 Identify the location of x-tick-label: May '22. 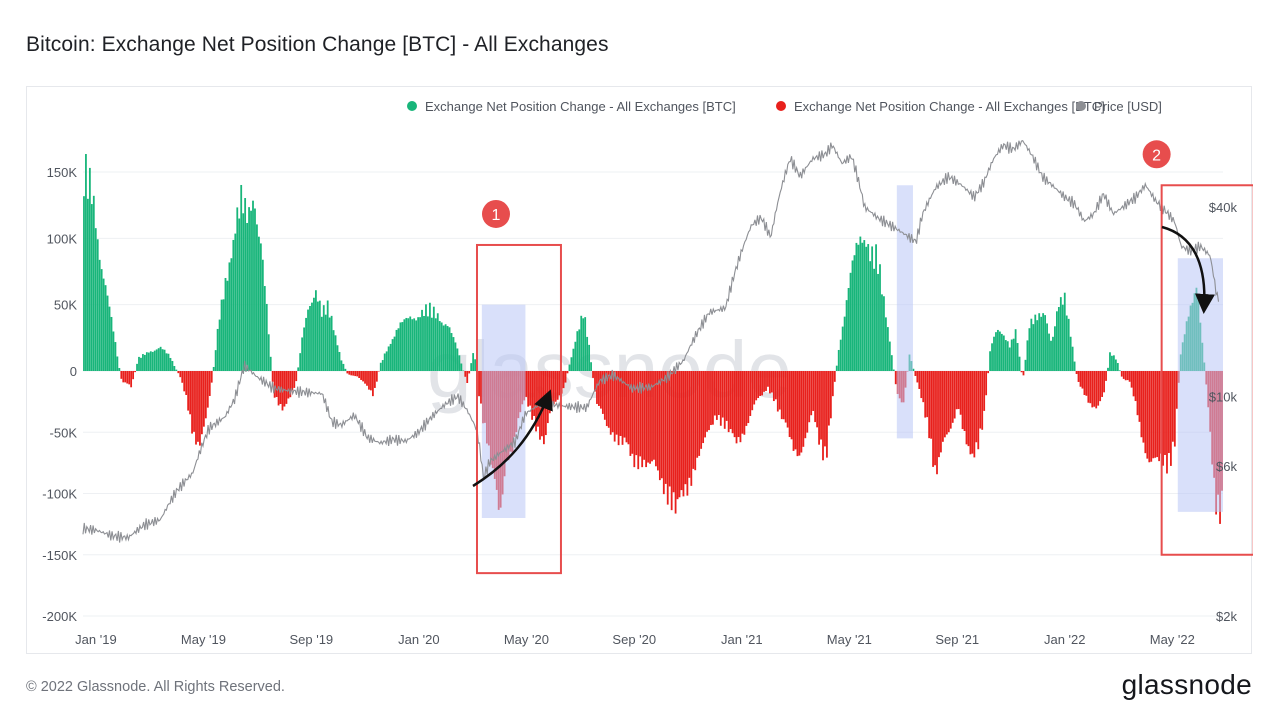
(1172, 639).